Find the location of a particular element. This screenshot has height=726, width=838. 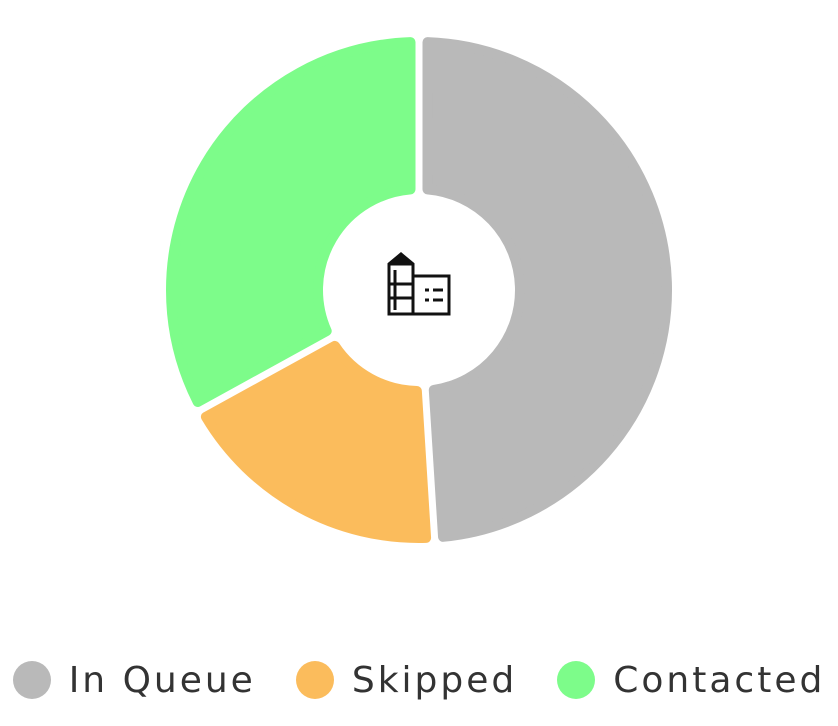

donut-slice-skipped is located at coordinates (316, 441).